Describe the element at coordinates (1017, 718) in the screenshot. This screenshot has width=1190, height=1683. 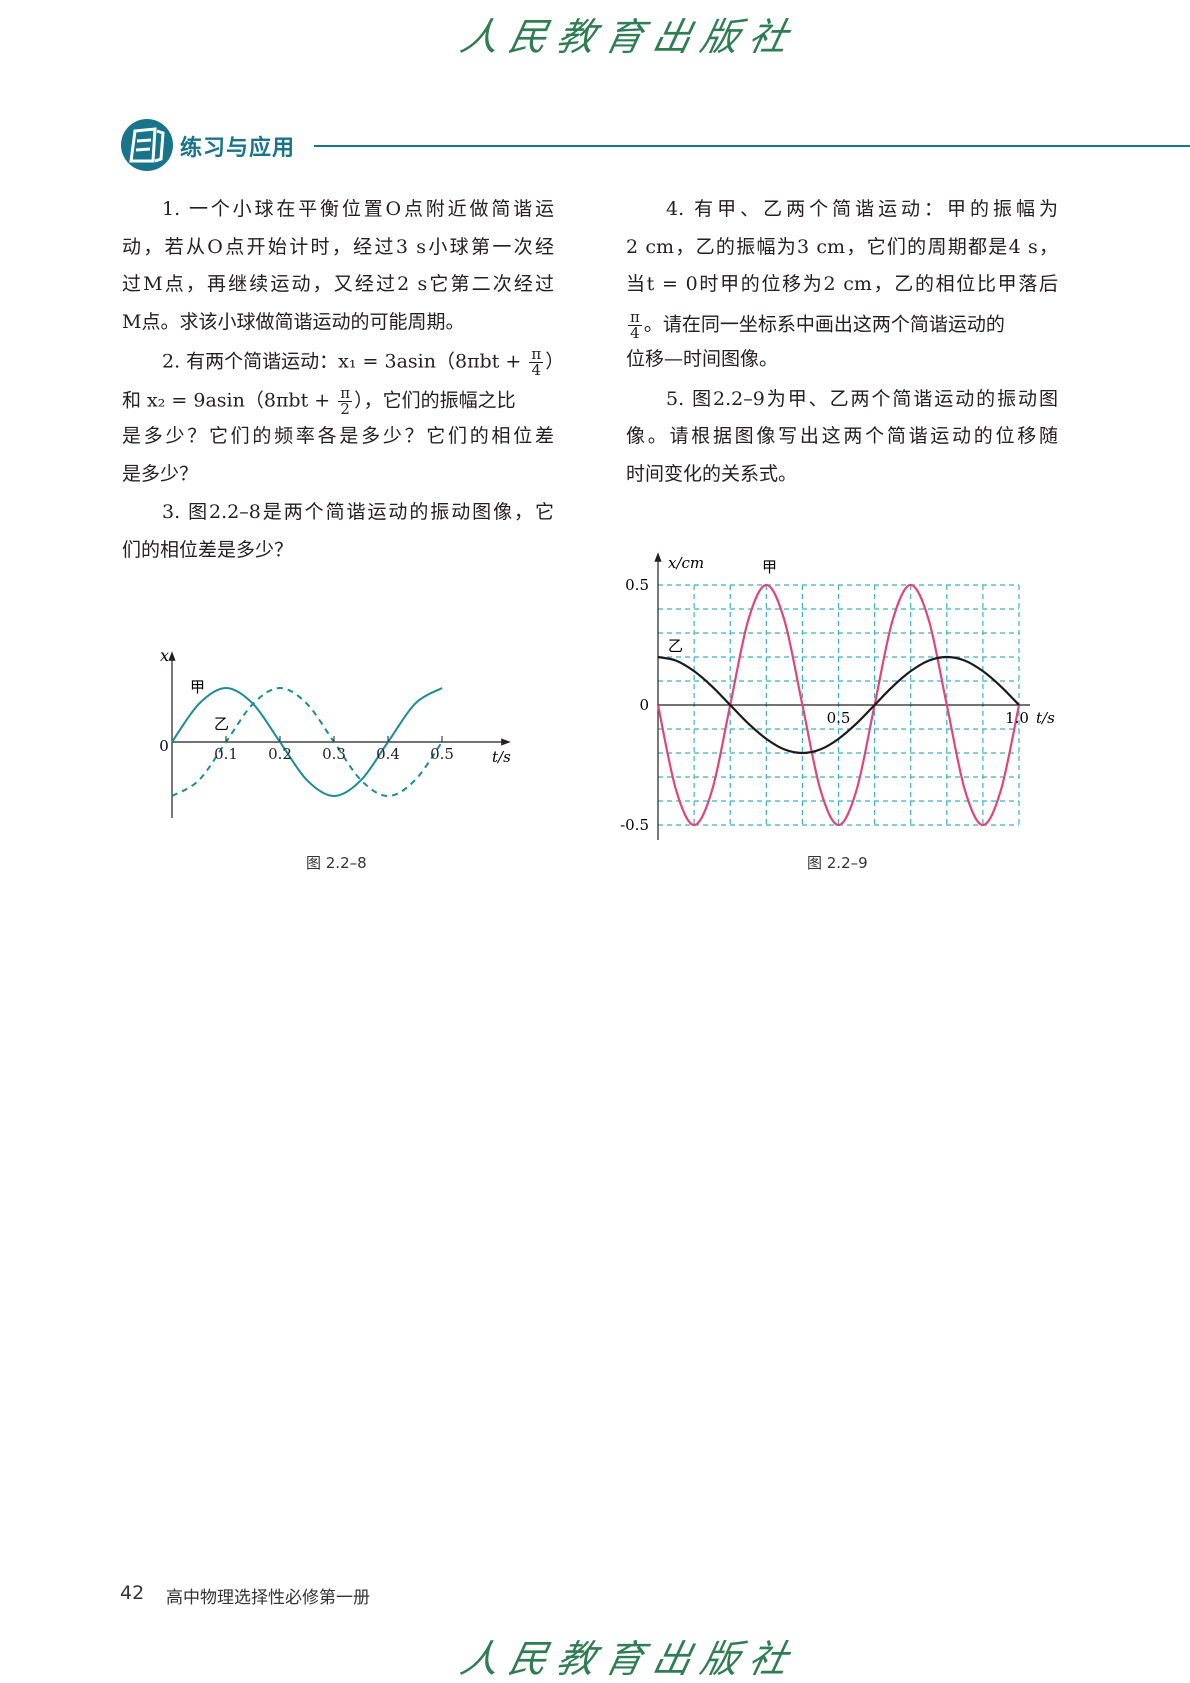
I see `x-tick-label: 1.0` at that location.